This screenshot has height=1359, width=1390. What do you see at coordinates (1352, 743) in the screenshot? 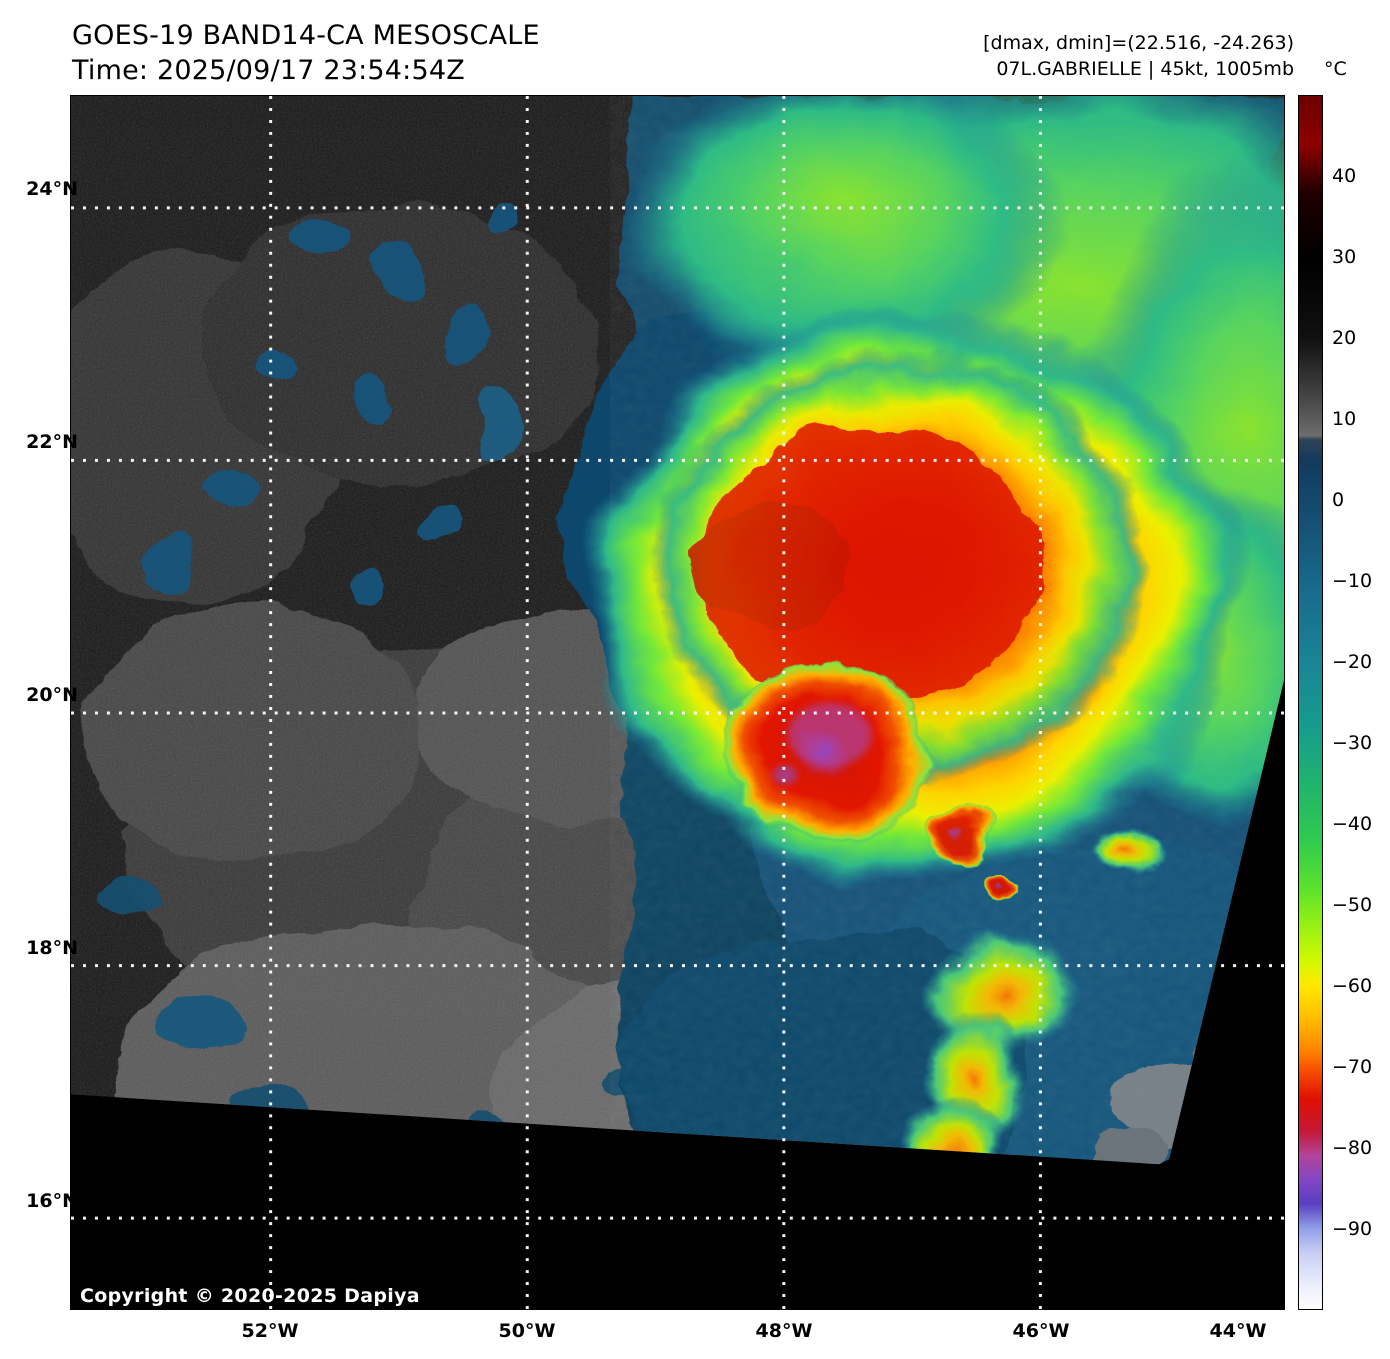
I see `colorbar-tick-7: −30` at bounding box center [1352, 743].